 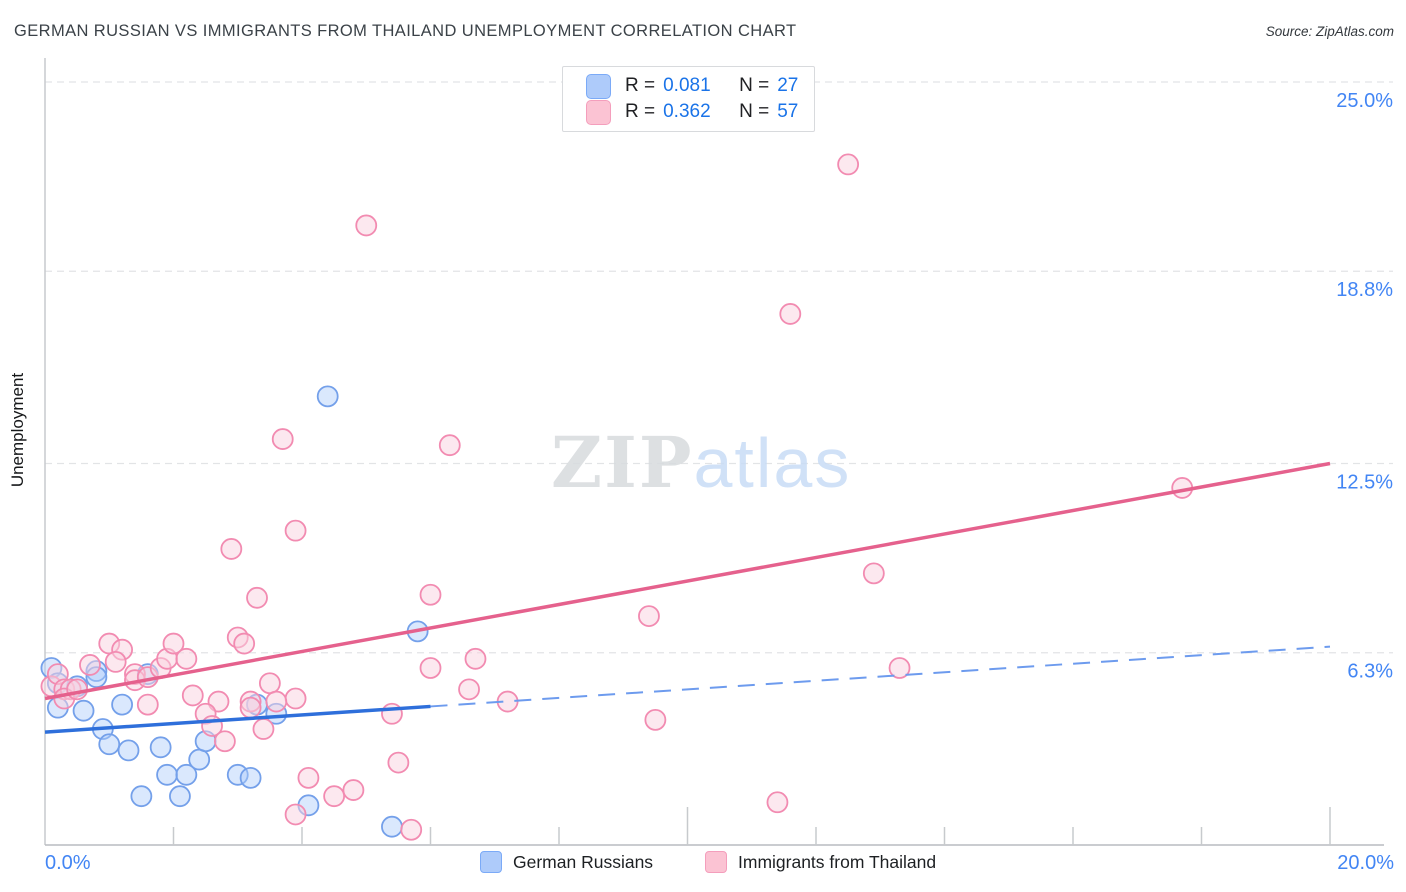 I want to click on legend-item-german-russians: German Russians, so click(x=566, y=862).